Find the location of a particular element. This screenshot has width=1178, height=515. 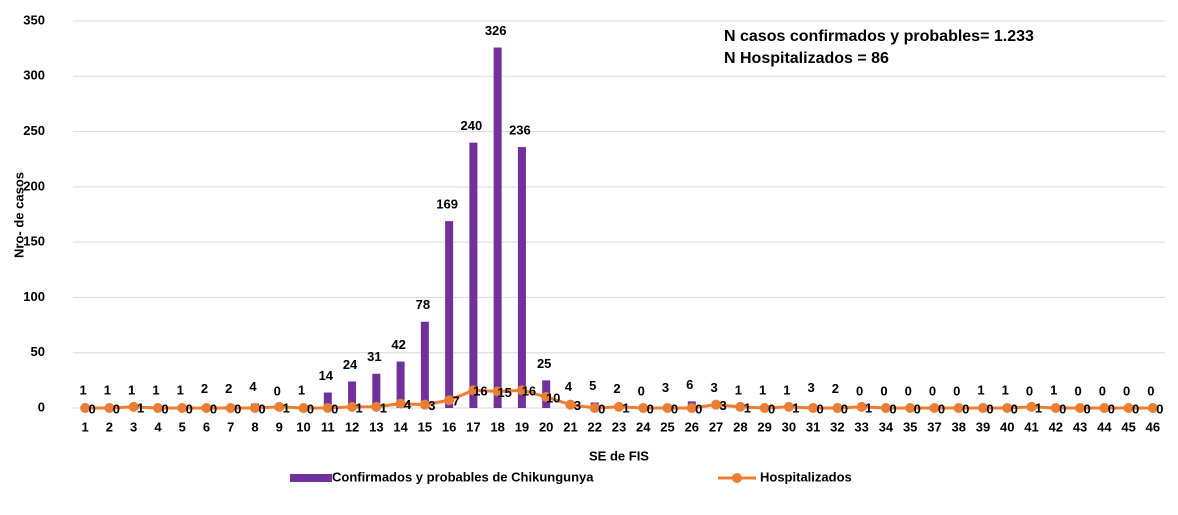

annotation: N Hospitalizados = 86 is located at coordinates (806, 58).